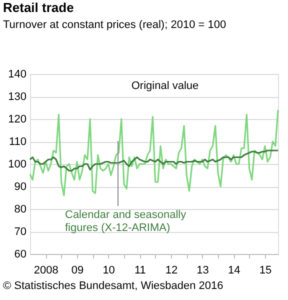 This screenshot has width=288, height=300. Describe the element at coordinates (113, 286) in the screenshot. I see `text: © Statistisches Bundesamt, Wiesbaden 2016` at that location.